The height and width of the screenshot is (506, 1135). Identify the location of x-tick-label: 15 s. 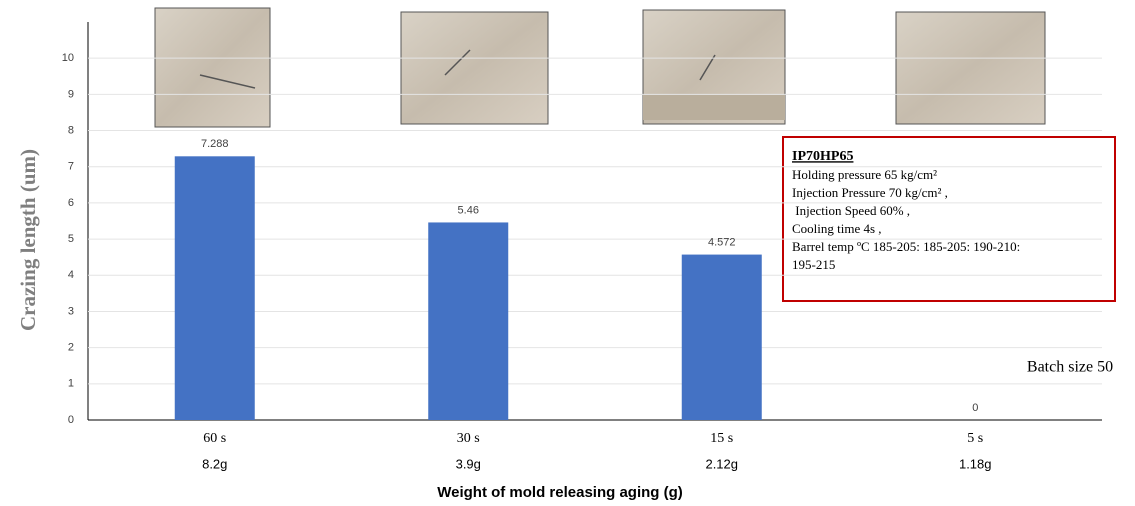
(721, 438).